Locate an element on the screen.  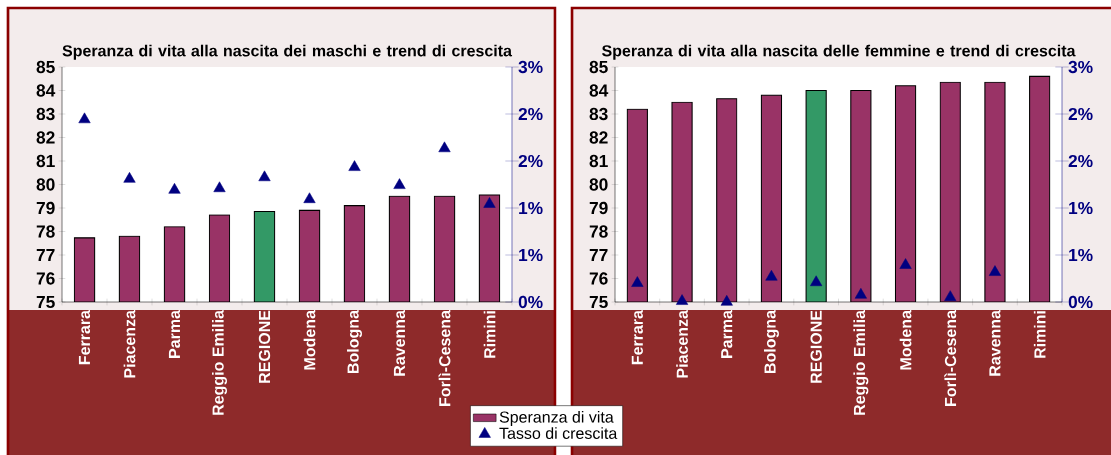
legend-label: Speranza di vita is located at coordinates (556, 418).